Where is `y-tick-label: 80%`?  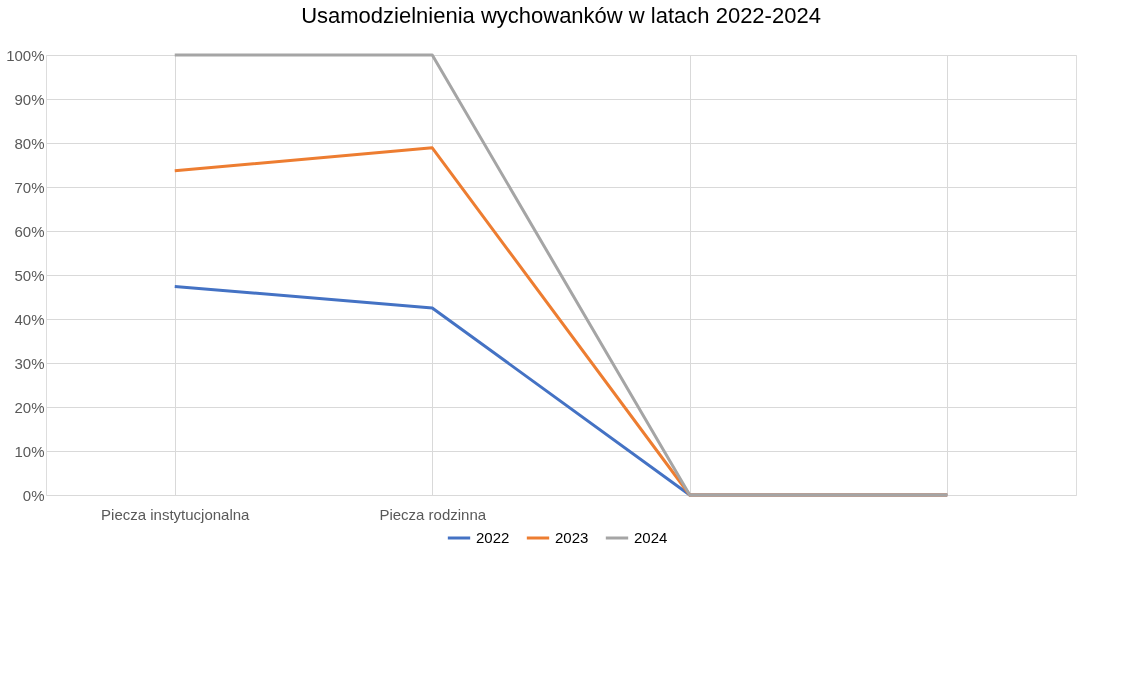 y-tick-label: 80% is located at coordinates (29, 143).